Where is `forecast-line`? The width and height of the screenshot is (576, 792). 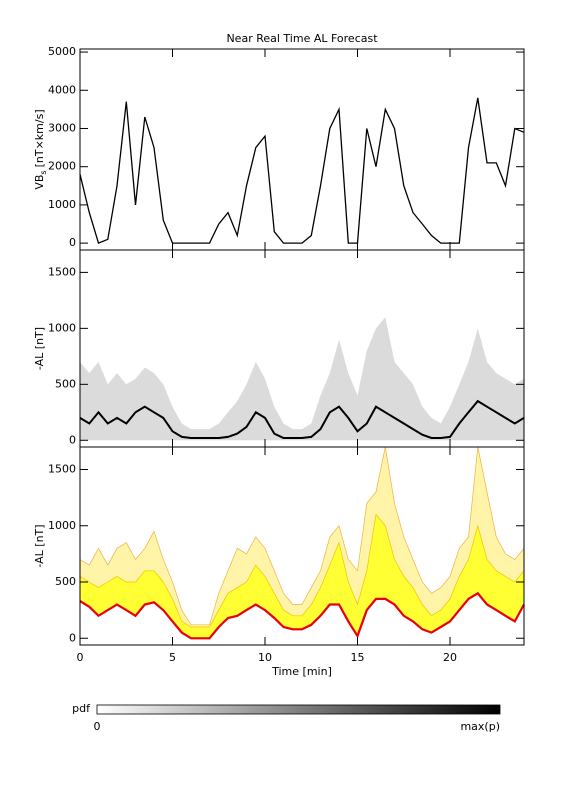 forecast-line is located at coordinates (302, 615).